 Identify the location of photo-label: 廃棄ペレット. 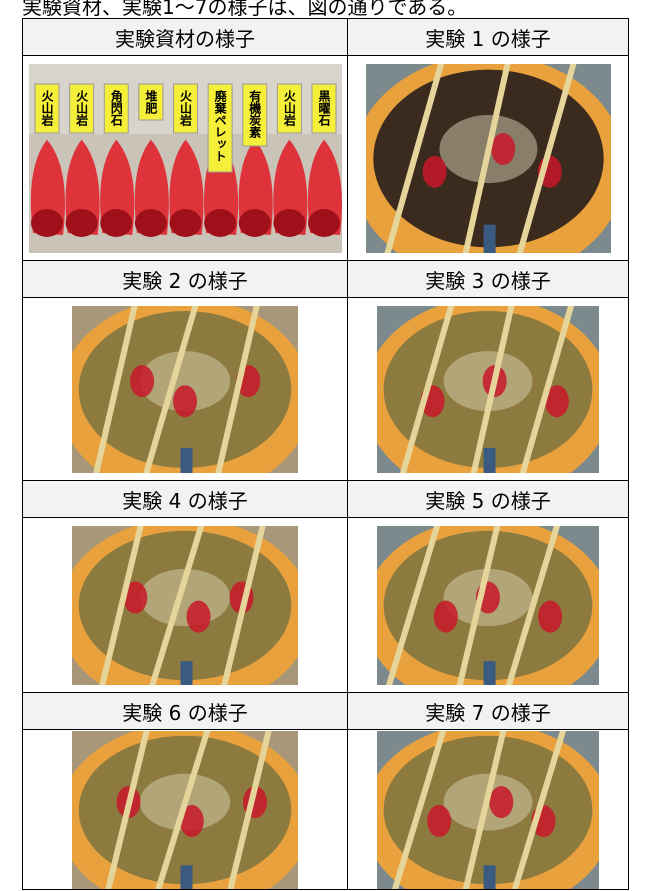
(220, 124).